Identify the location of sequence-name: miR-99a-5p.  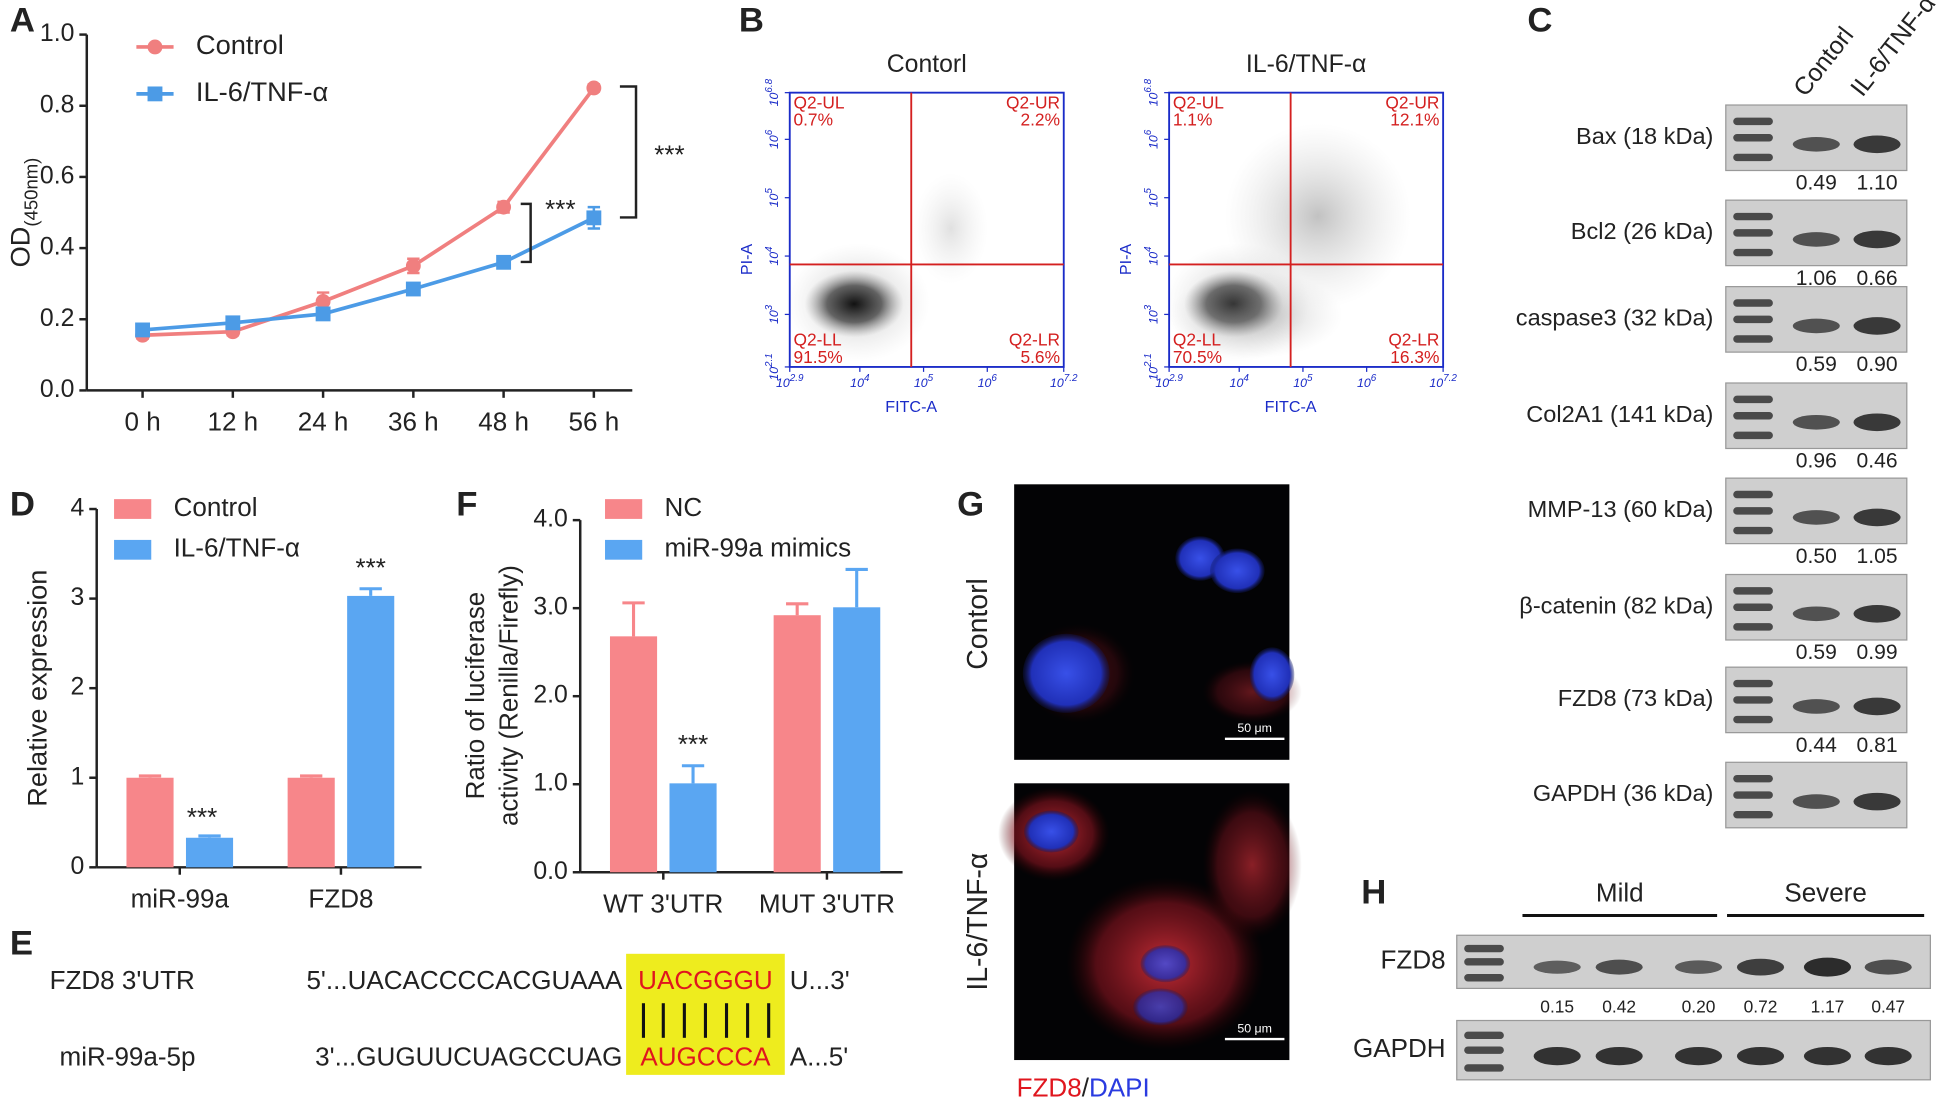
(128, 1057).